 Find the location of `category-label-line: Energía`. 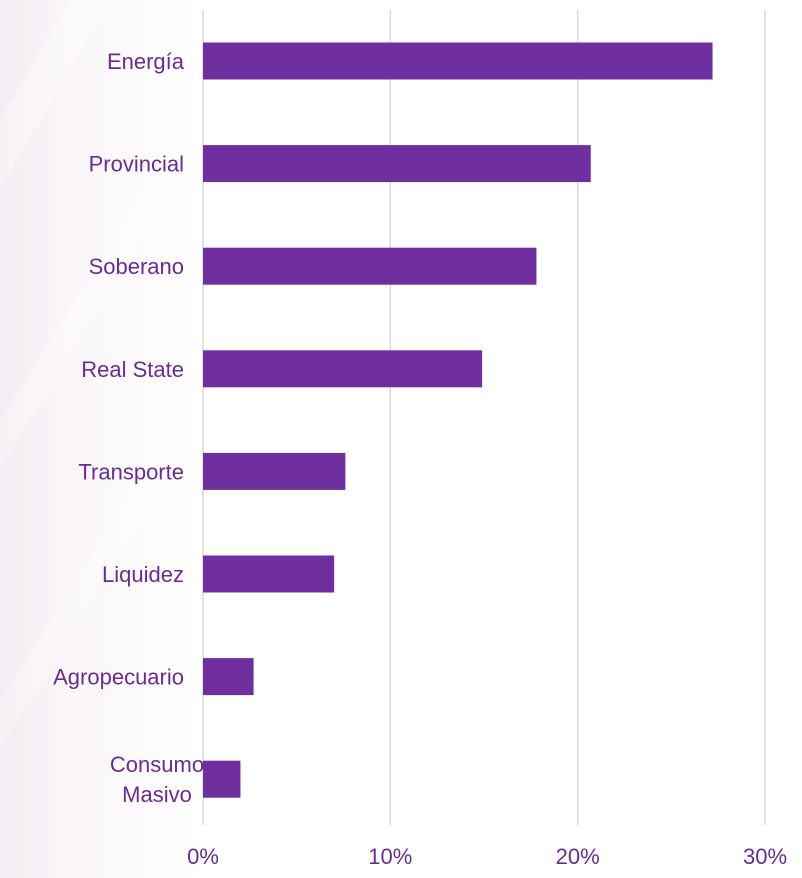

category-label-line: Energía is located at coordinates (146, 61).